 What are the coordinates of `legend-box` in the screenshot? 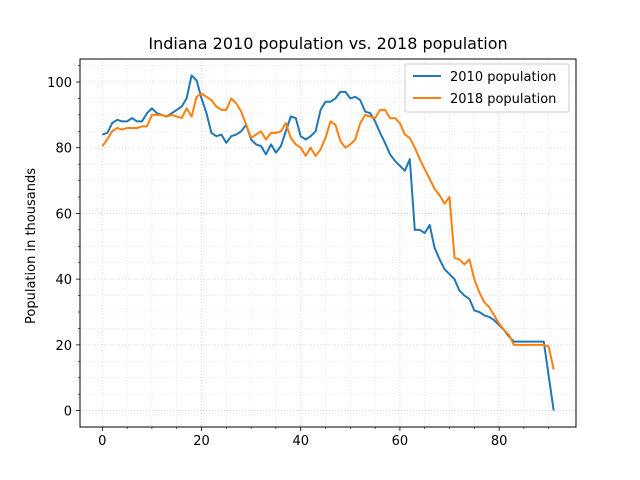 It's located at (487, 88).